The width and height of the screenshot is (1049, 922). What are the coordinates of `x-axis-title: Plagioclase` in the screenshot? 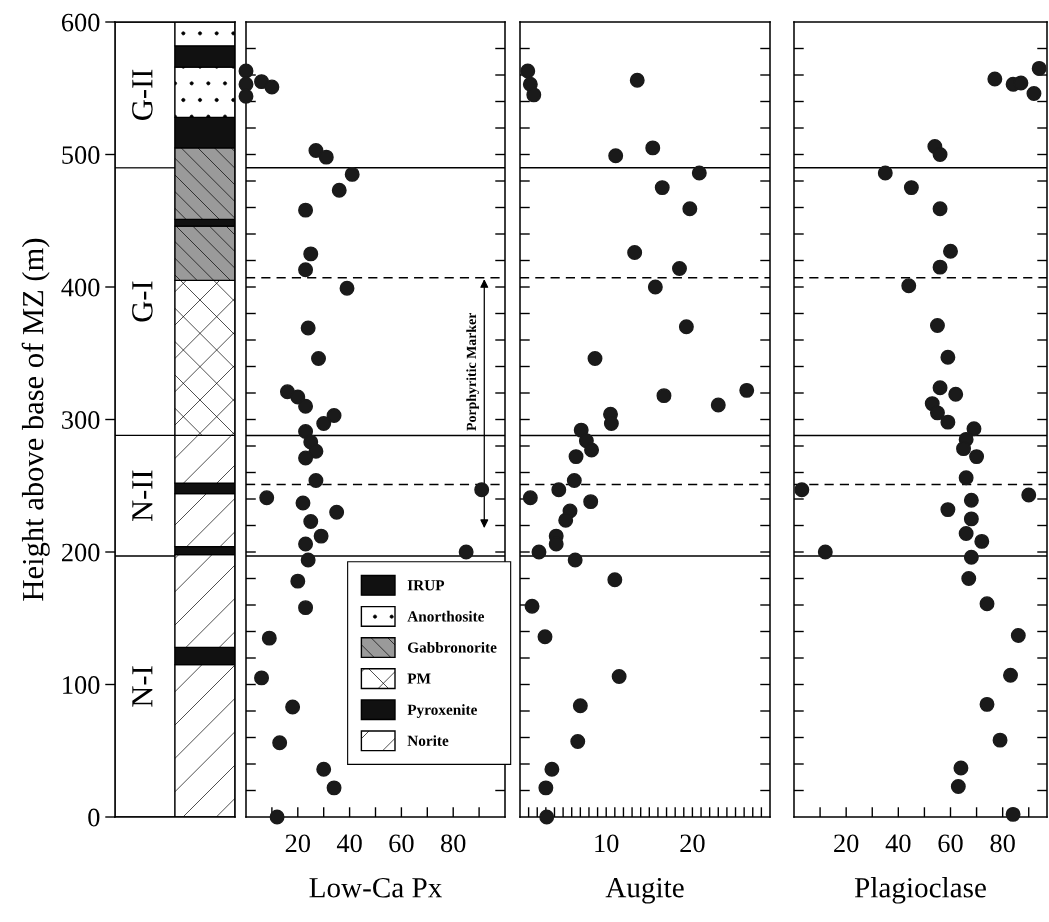 It's located at (920, 890).